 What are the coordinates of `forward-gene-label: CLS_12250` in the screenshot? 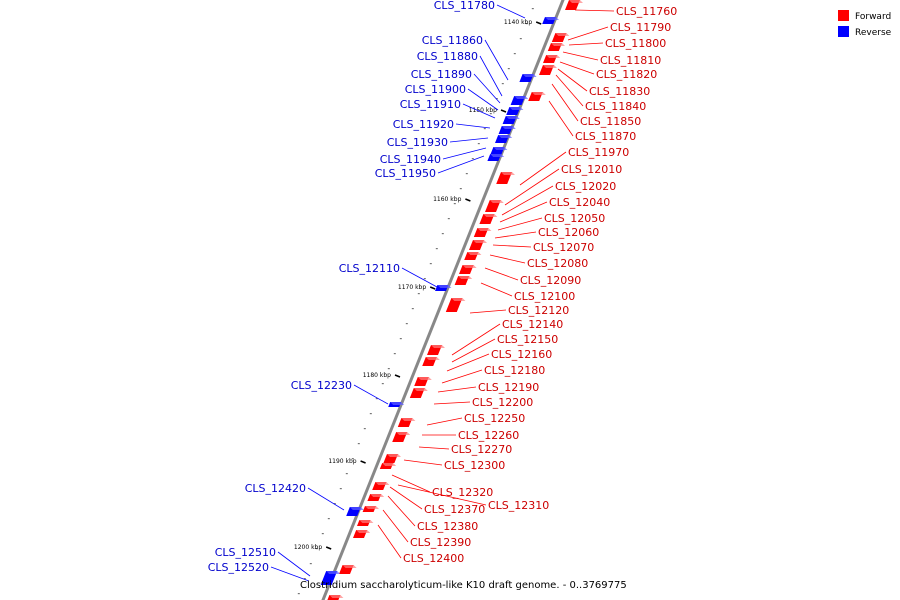 It's located at (494, 418).